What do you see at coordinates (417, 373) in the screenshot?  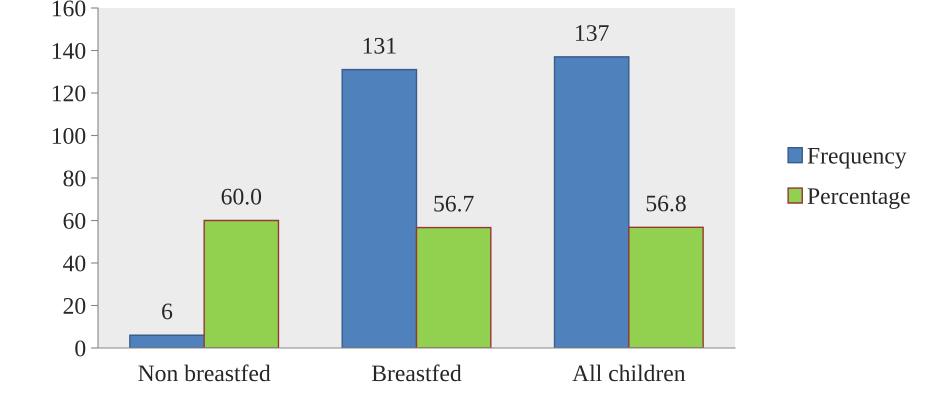 I see `x-tick-label: Breastfed` at bounding box center [417, 373].